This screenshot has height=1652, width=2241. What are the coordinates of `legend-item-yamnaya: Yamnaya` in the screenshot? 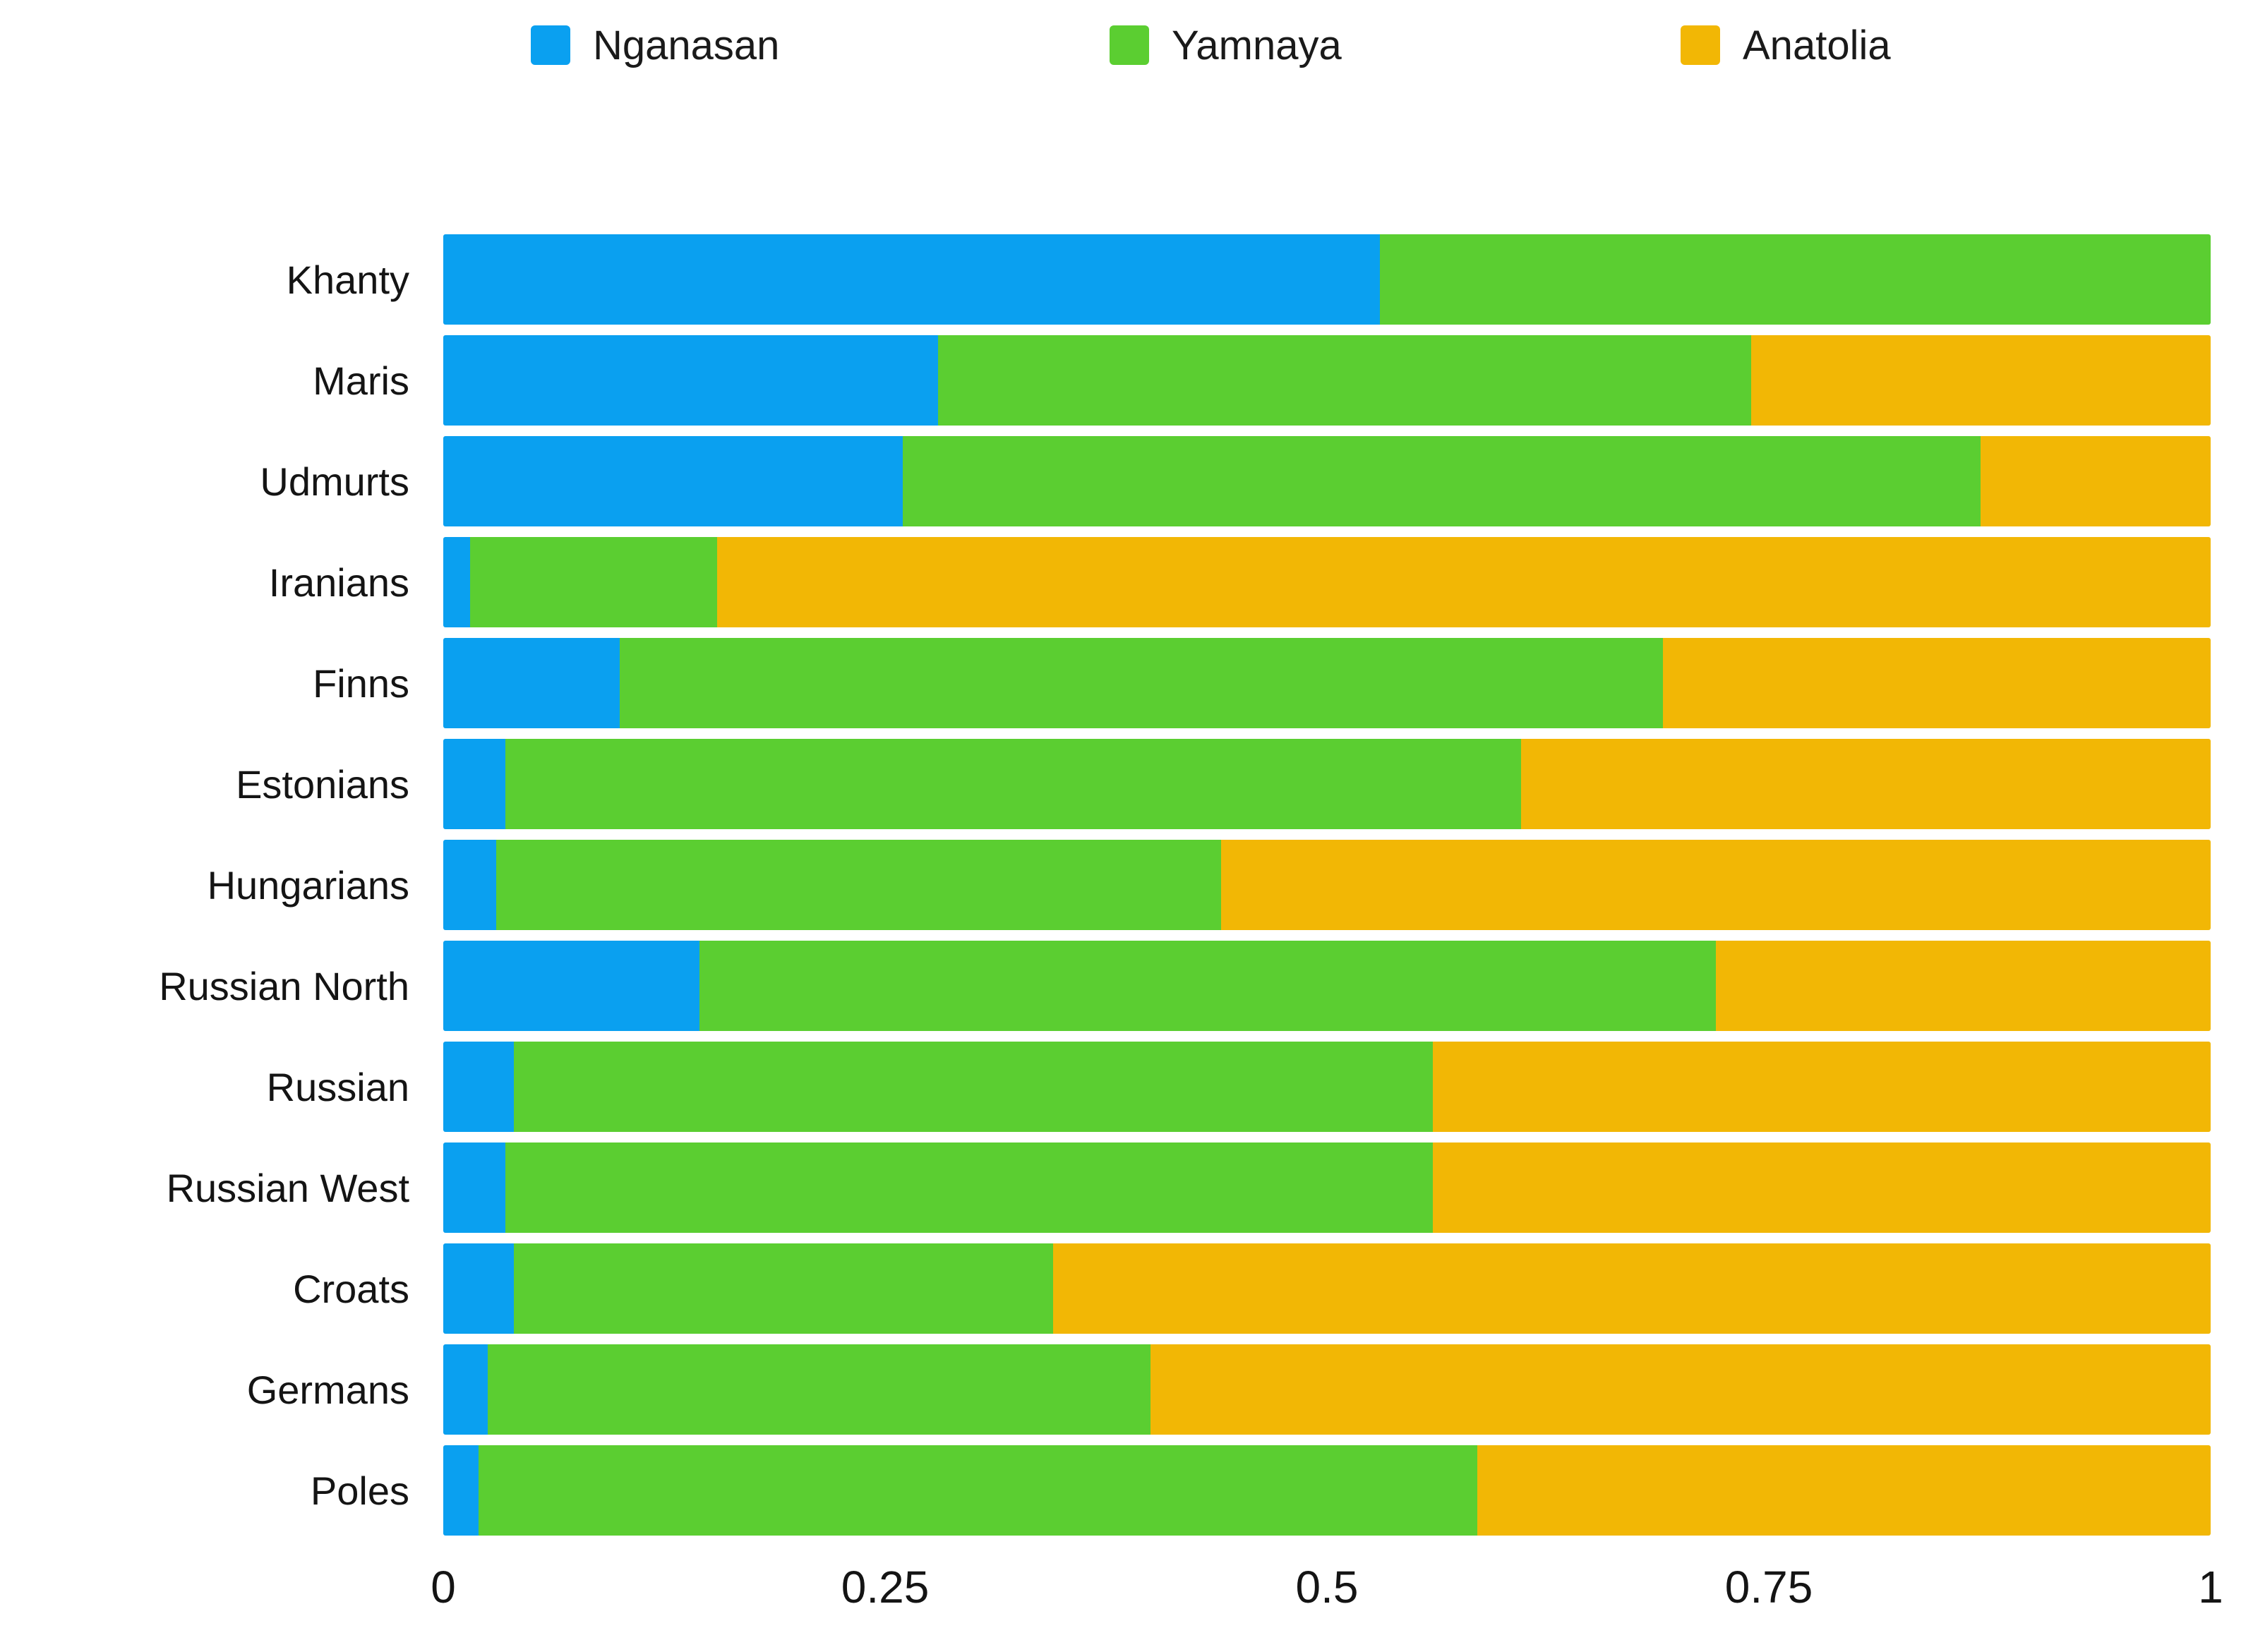 It's located at (1226, 46).